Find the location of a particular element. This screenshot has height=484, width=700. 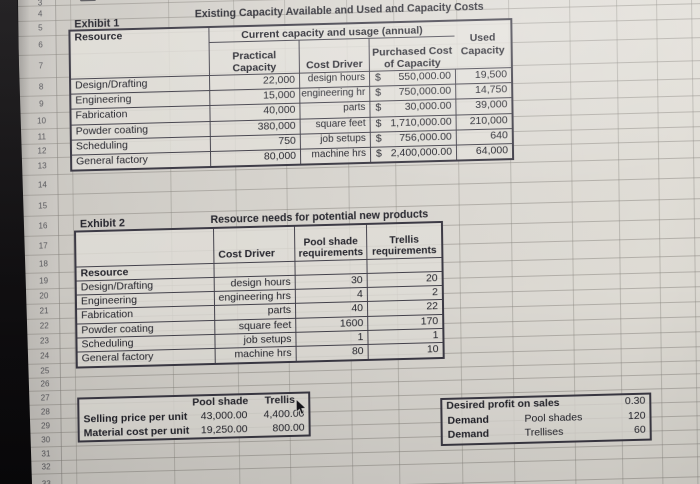

header-trellis-cell: Trellis requirements is located at coordinates (403, 240).